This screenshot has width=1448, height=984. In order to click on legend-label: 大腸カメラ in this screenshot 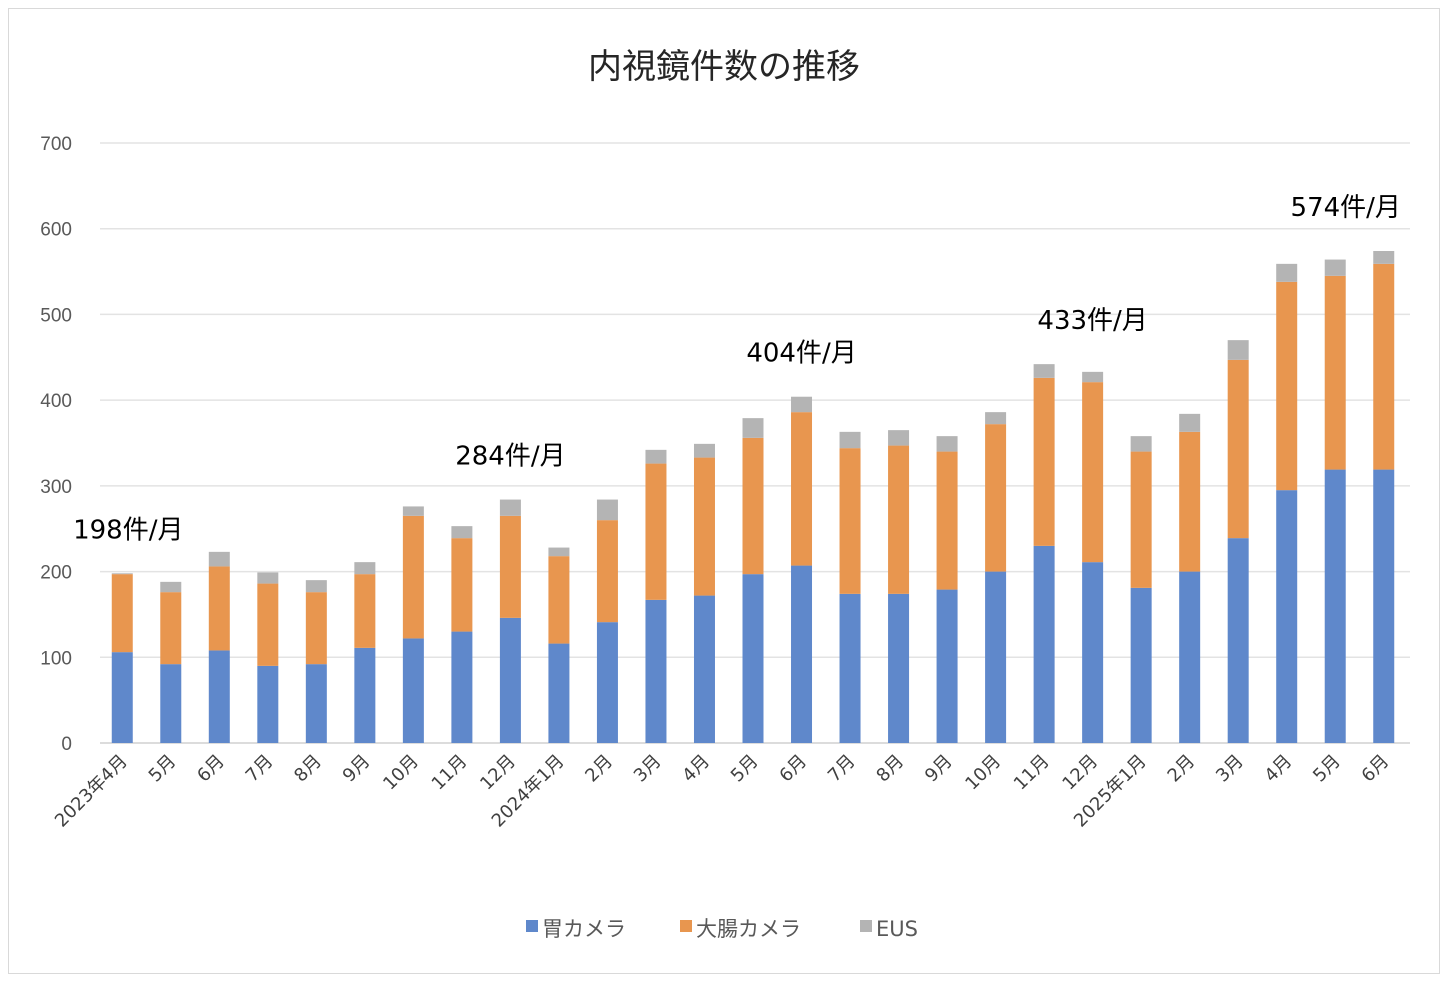, I will do `click(748, 929)`.